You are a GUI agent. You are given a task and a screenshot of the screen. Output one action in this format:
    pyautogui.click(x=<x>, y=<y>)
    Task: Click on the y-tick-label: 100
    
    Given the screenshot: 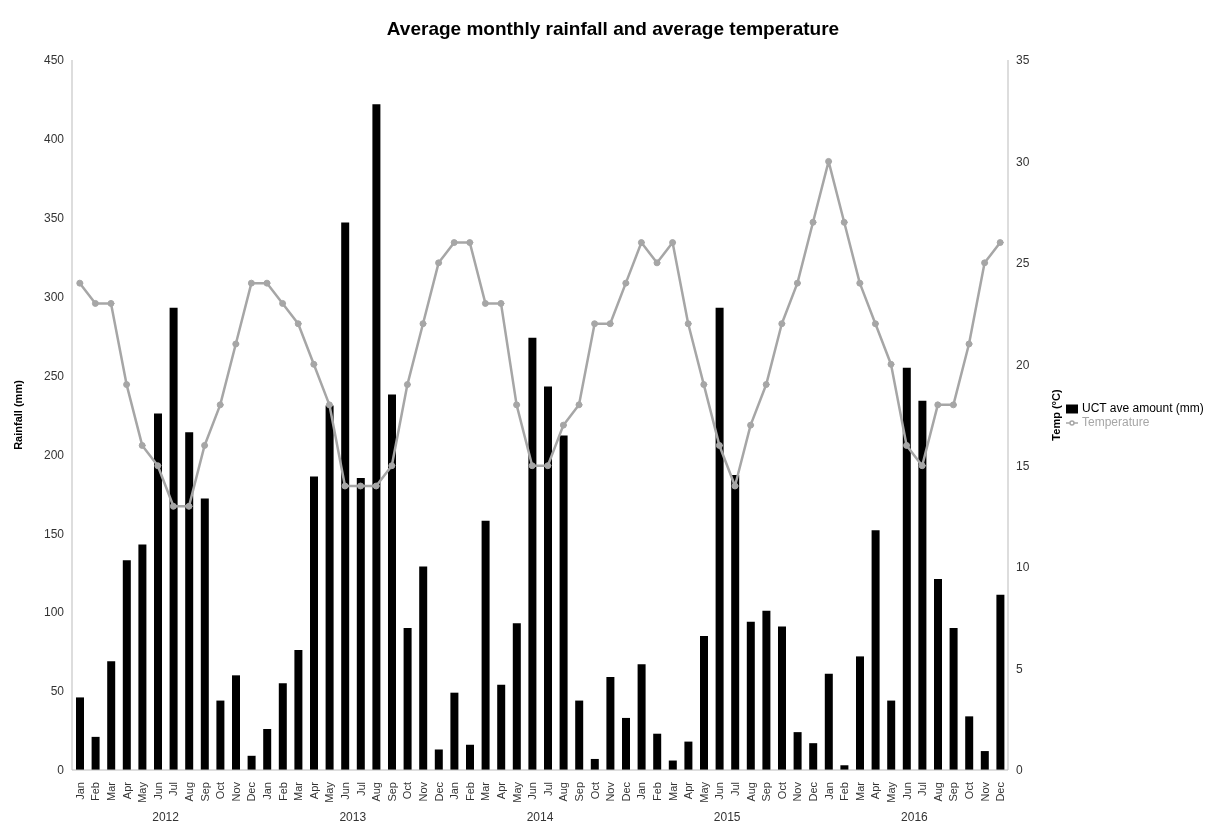 What is the action you would take?
    pyautogui.click(x=54, y=612)
    